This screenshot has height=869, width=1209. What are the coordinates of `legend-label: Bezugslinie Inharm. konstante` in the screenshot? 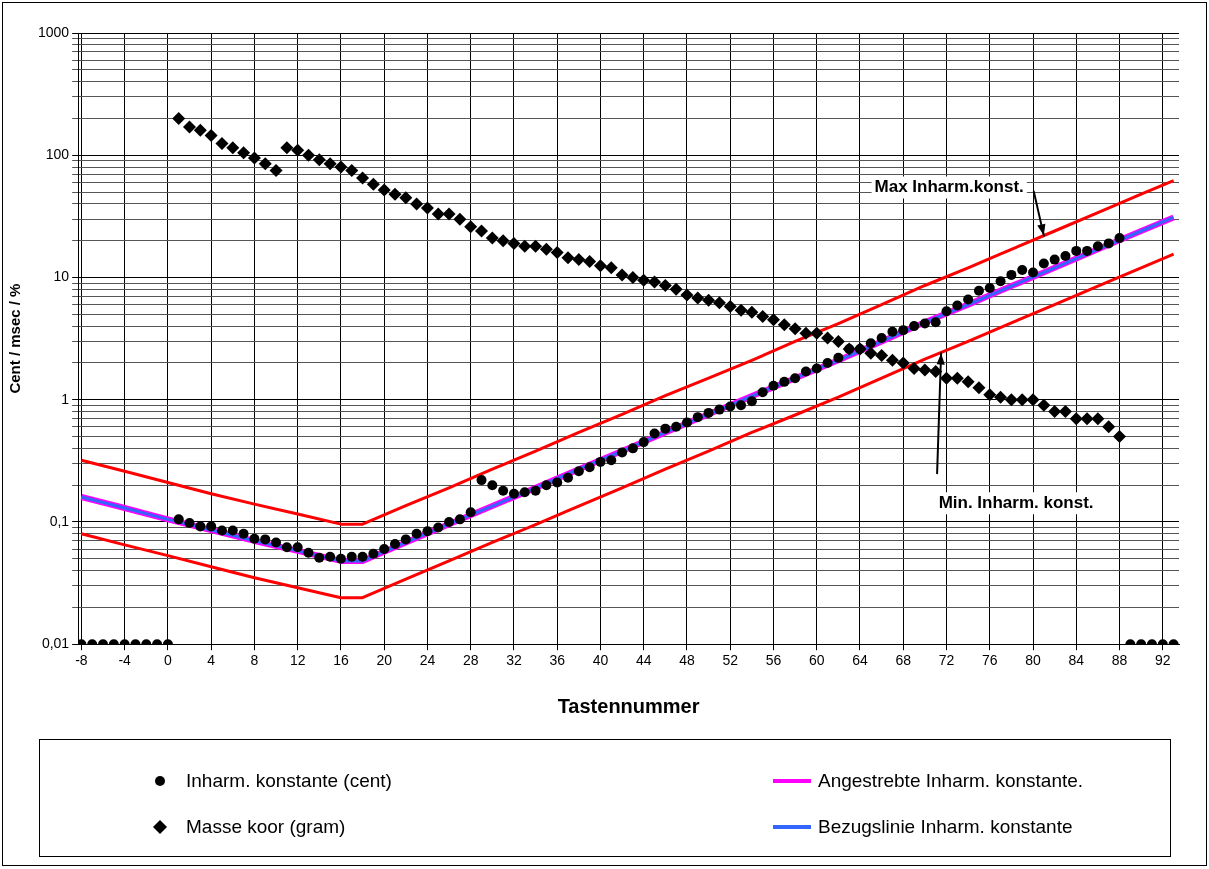 It's located at (945, 827).